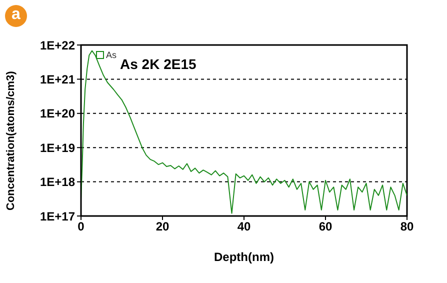 This screenshot has width=447, height=283. Describe the element at coordinates (244, 227) in the screenshot. I see `x-tick-label: 40` at that location.